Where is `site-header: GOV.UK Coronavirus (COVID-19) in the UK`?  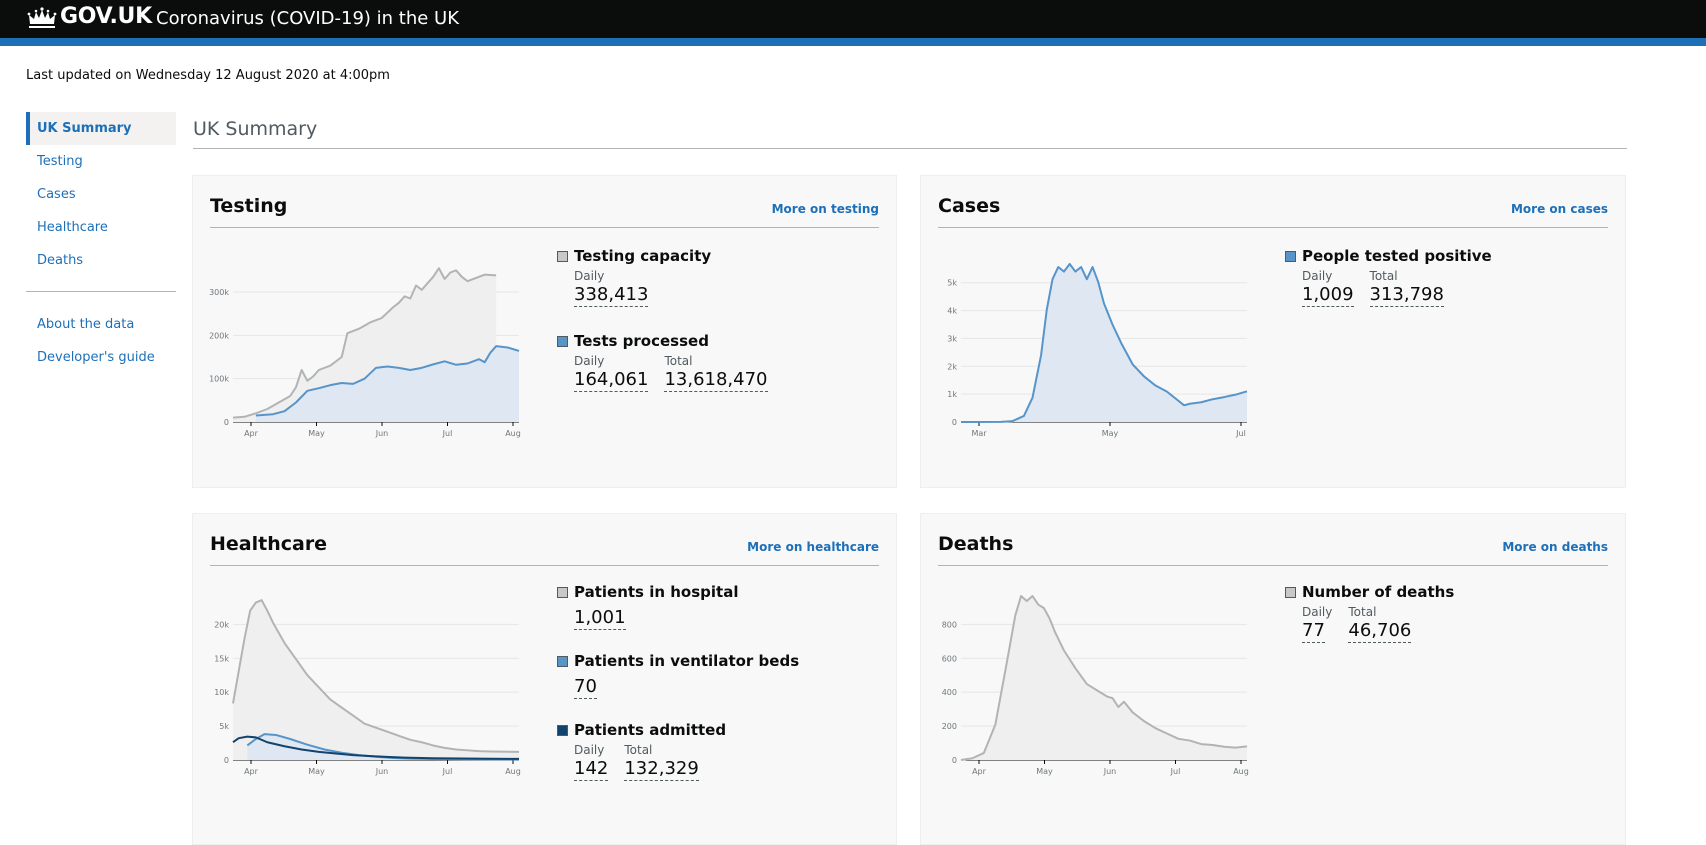
site-header: GOV.UK Coronavirus (COVID-19) in the UK is located at coordinates (853, 19).